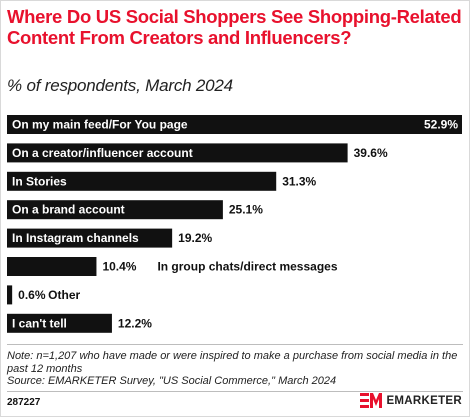  I want to click on category-label-2: In Stories, so click(39, 181).